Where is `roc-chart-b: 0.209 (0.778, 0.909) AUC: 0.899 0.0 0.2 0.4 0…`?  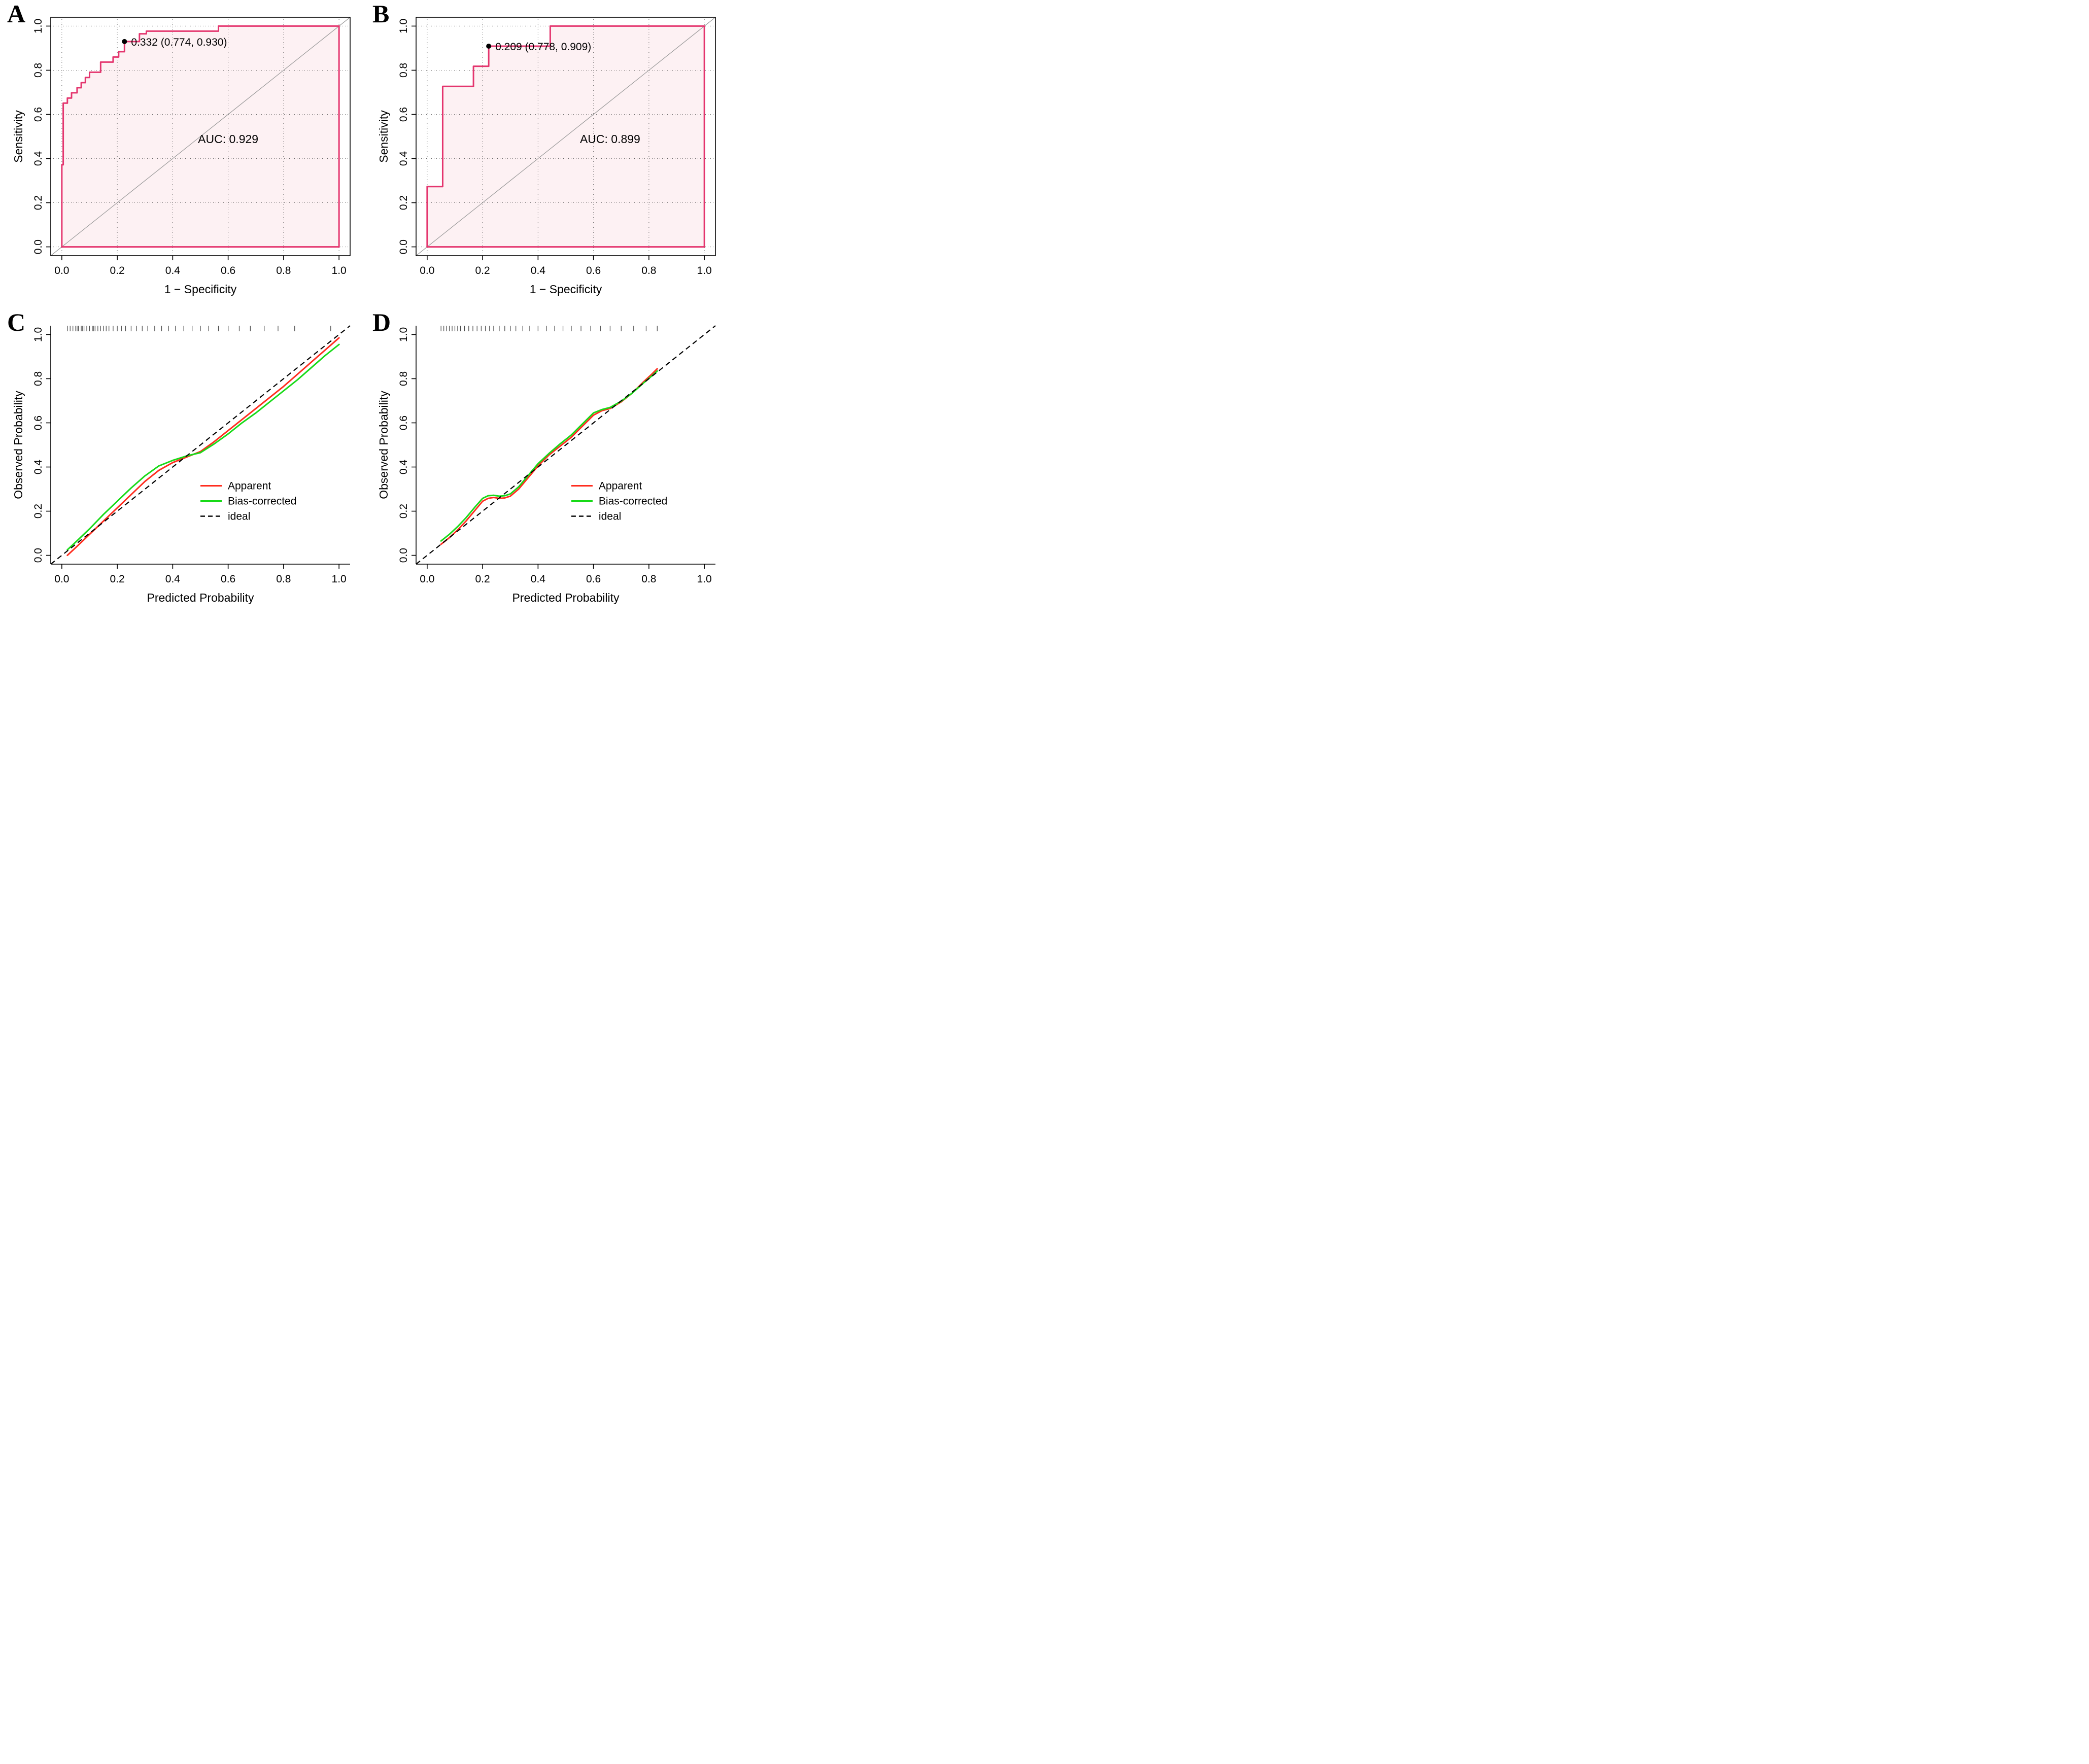
roc-chart-b: 0.209 (0.778, 0.909) AUC: 0.899 0.0 0.2 0.4 0… is located at coordinates (546, 156).